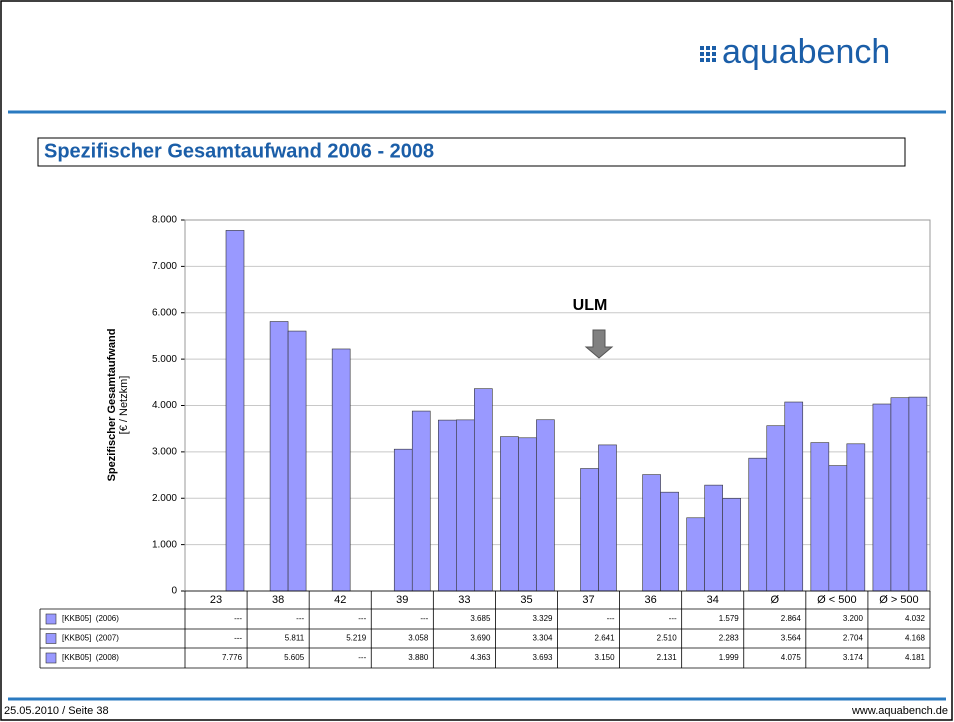 This screenshot has width=954, height=722. What do you see at coordinates (295, 638) in the screenshot?
I see `table-value: 5.811` at bounding box center [295, 638].